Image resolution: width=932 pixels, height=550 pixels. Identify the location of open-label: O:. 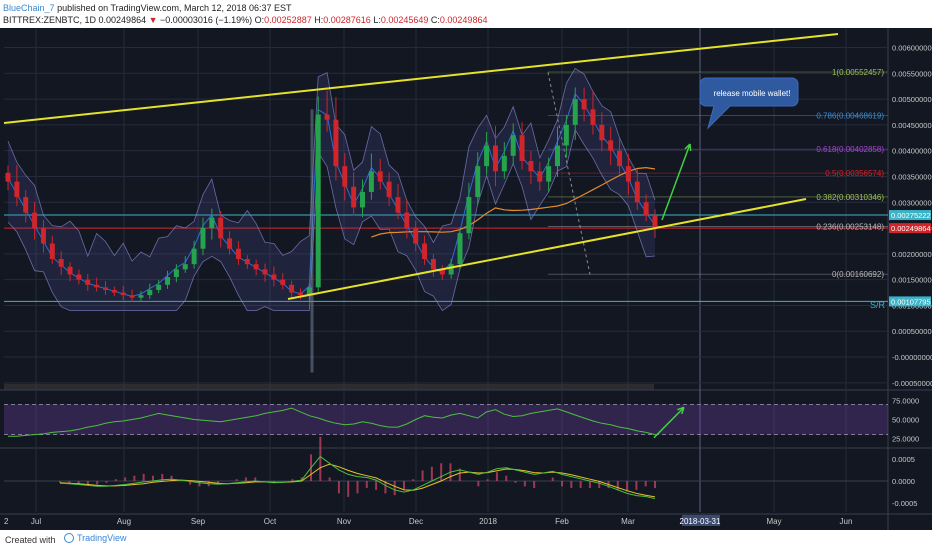
(259, 20).